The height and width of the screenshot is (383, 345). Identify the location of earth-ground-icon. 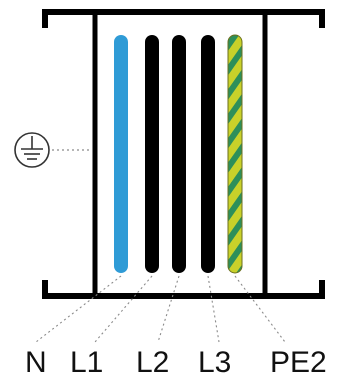
(32, 150).